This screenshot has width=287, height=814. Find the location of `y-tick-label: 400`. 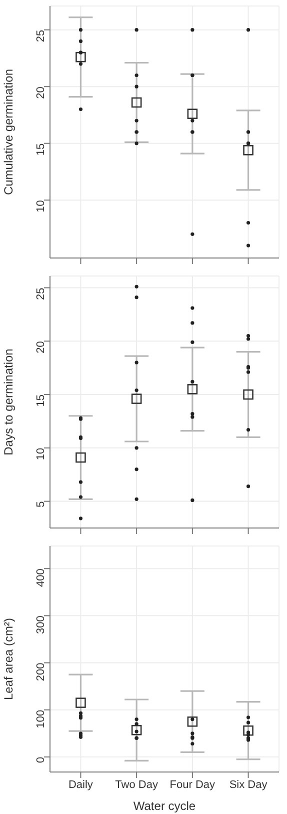

y-tick-label: 400 is located at coordinates (40, 577).